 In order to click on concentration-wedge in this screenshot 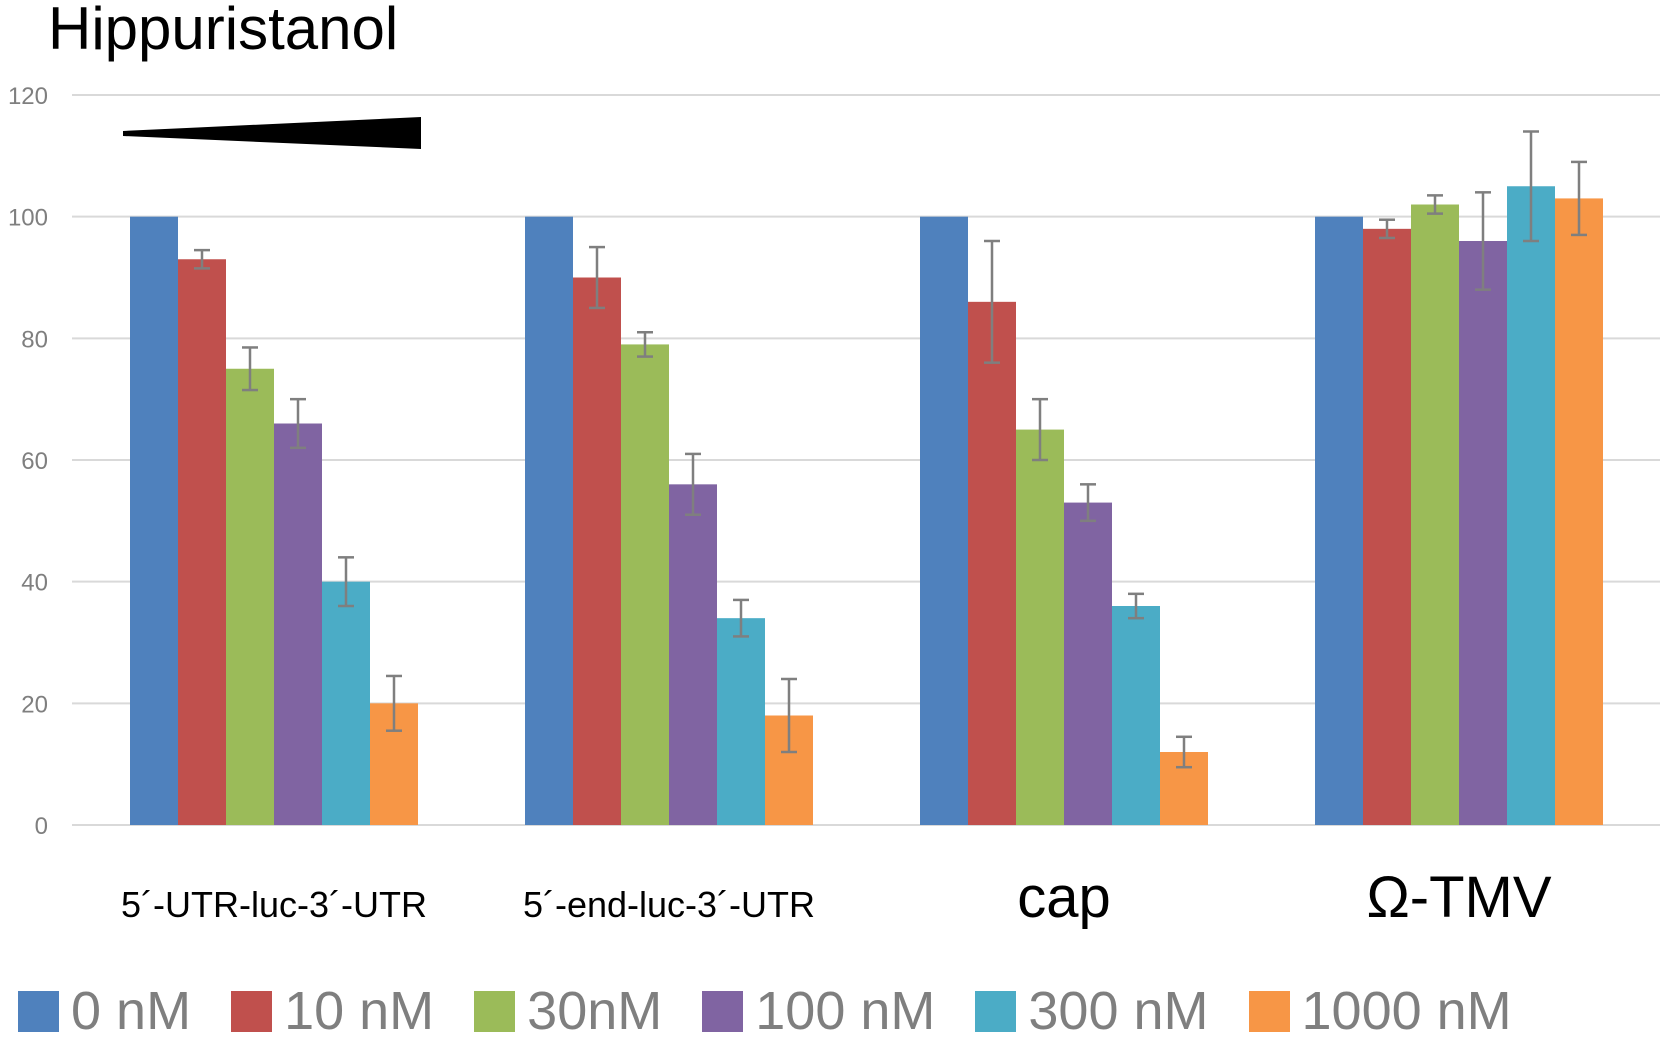, I will do `click(272, 133)`.